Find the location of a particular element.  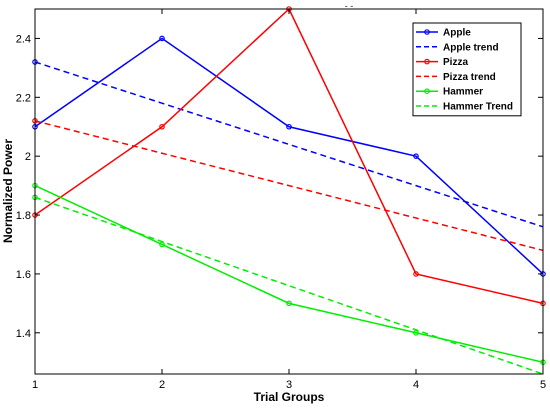

legend-item: Pizza trend is located at coordinates (456, 77).